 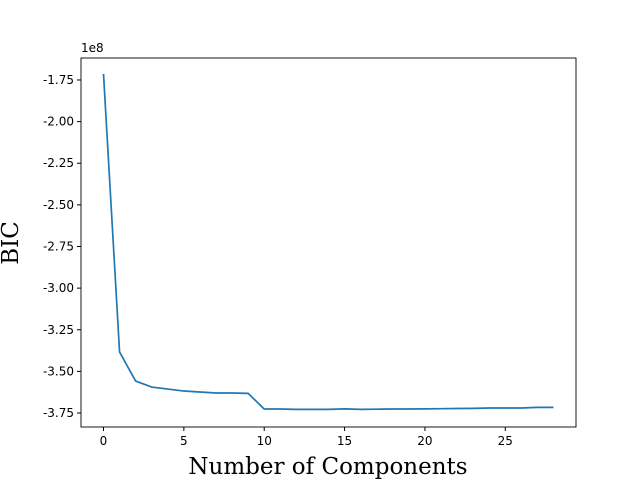 What do you see at coordinates (58, 205) in the screenshot?
I see `y-tick-label: -2.50` at bounding box center [58, 205].